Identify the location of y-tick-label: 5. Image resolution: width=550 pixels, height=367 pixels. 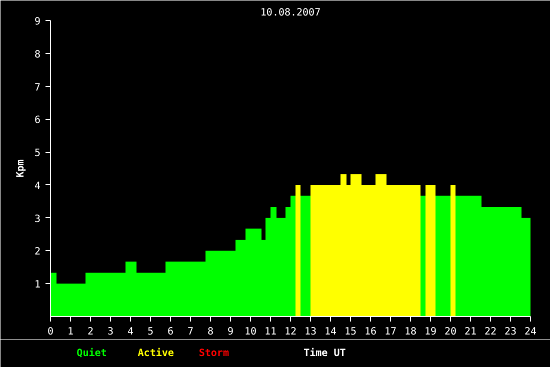
(37, 154).